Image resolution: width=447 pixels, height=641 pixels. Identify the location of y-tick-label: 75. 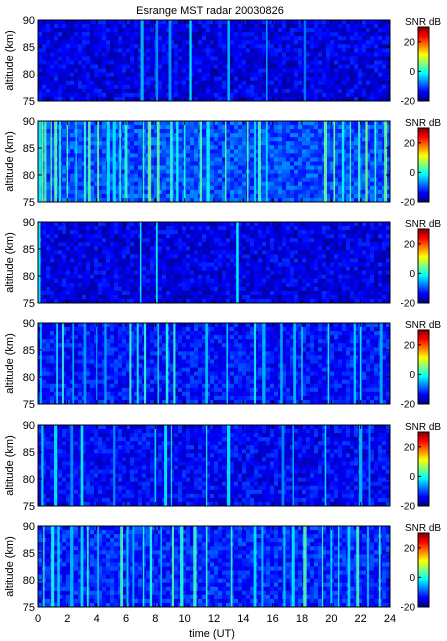
(29, 507).